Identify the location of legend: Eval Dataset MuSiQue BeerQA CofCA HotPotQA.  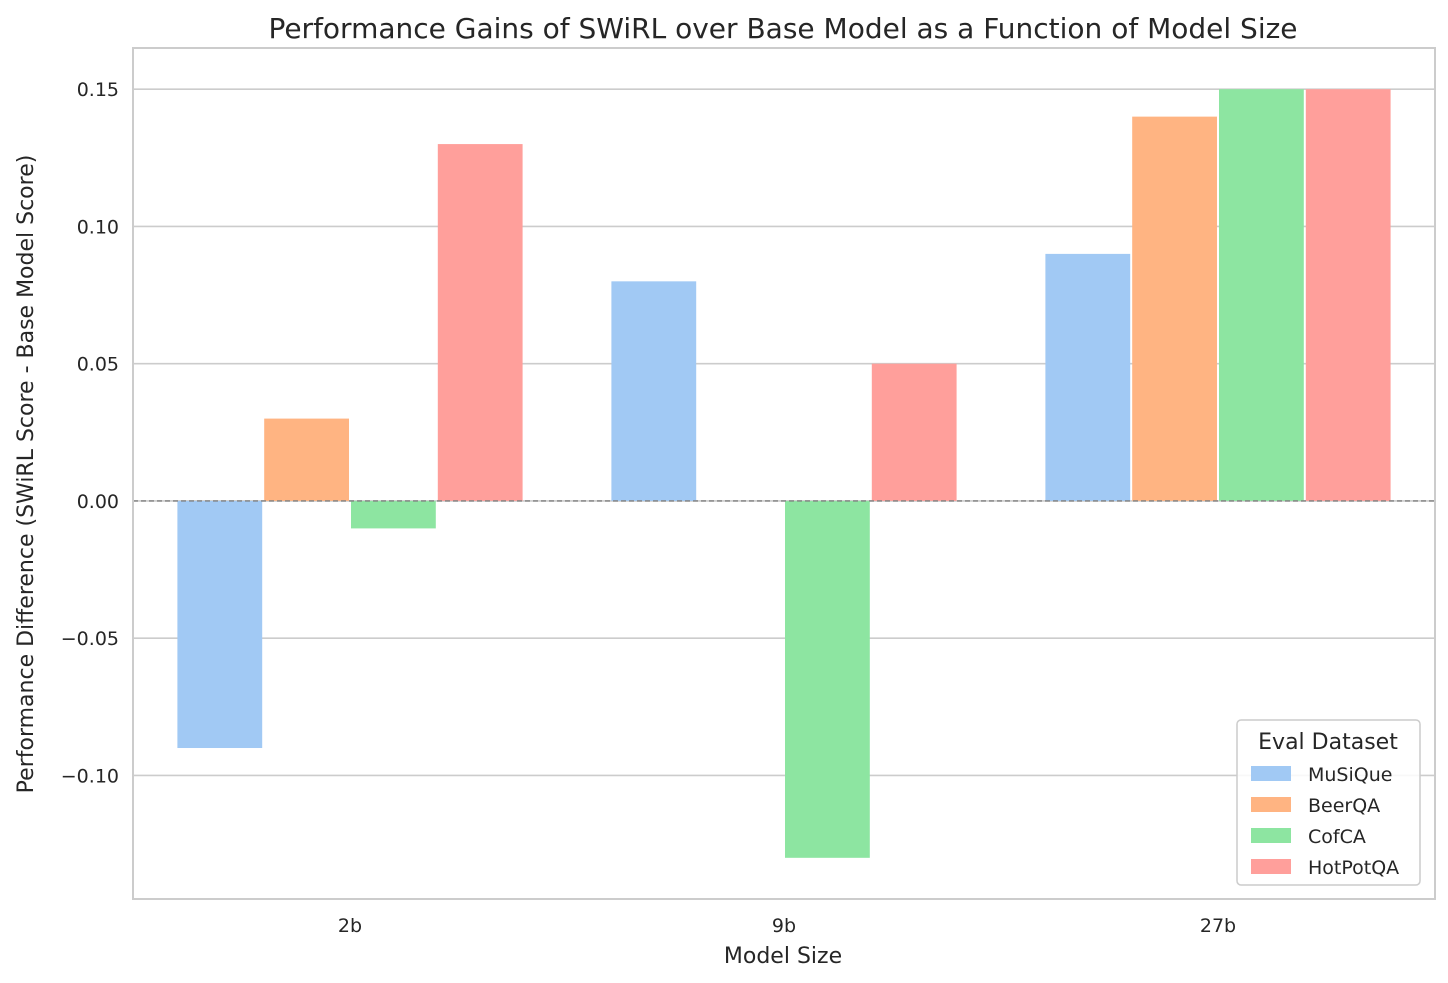
(1328, 802).